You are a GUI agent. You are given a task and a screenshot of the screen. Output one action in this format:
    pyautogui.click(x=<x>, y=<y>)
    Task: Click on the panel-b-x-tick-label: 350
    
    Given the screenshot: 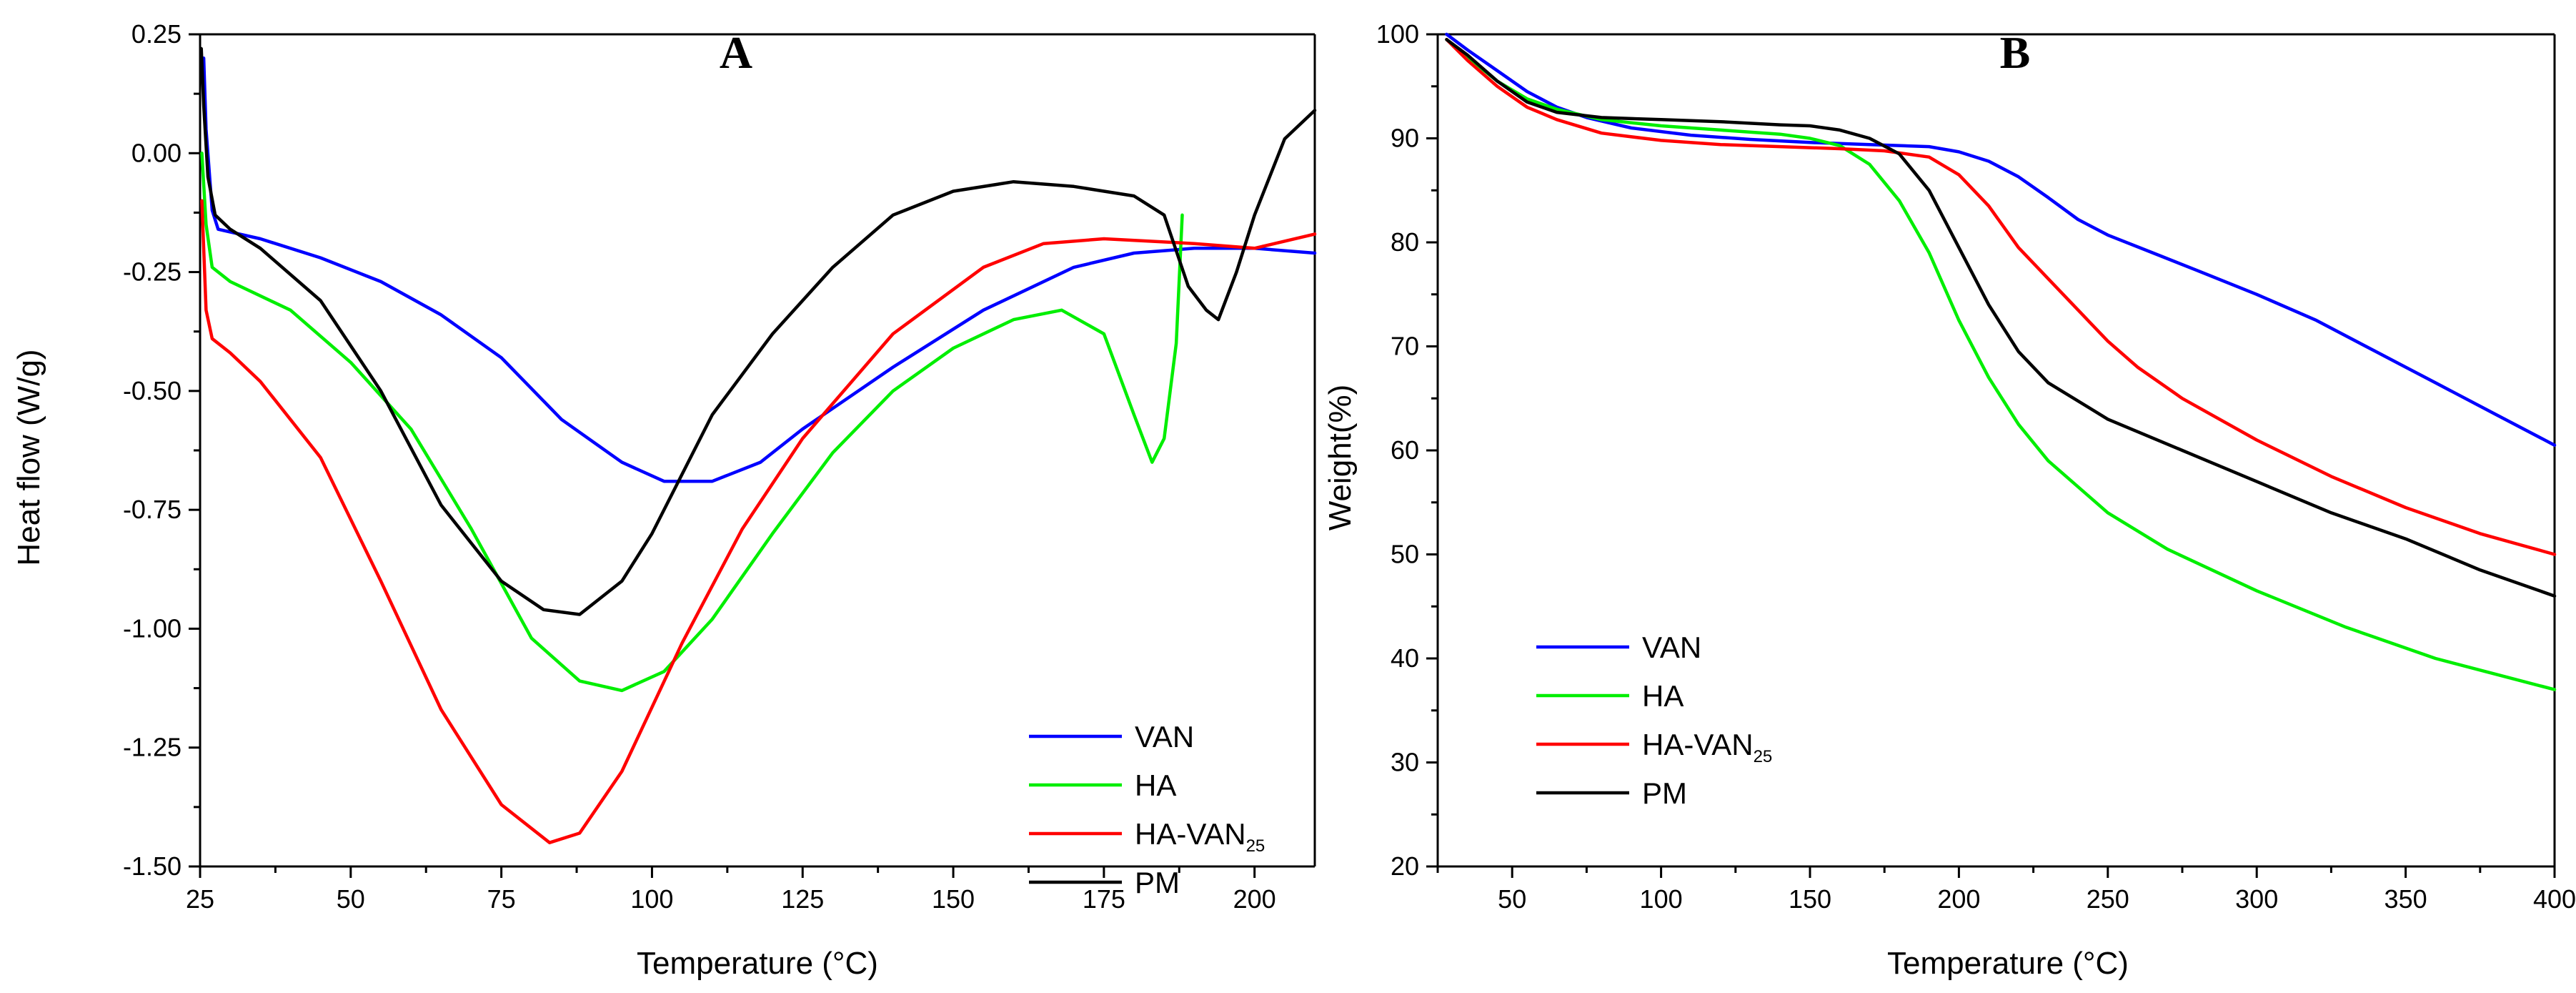 What is the action you would take?
    pyautogui.click(x=2405, y=899)
    